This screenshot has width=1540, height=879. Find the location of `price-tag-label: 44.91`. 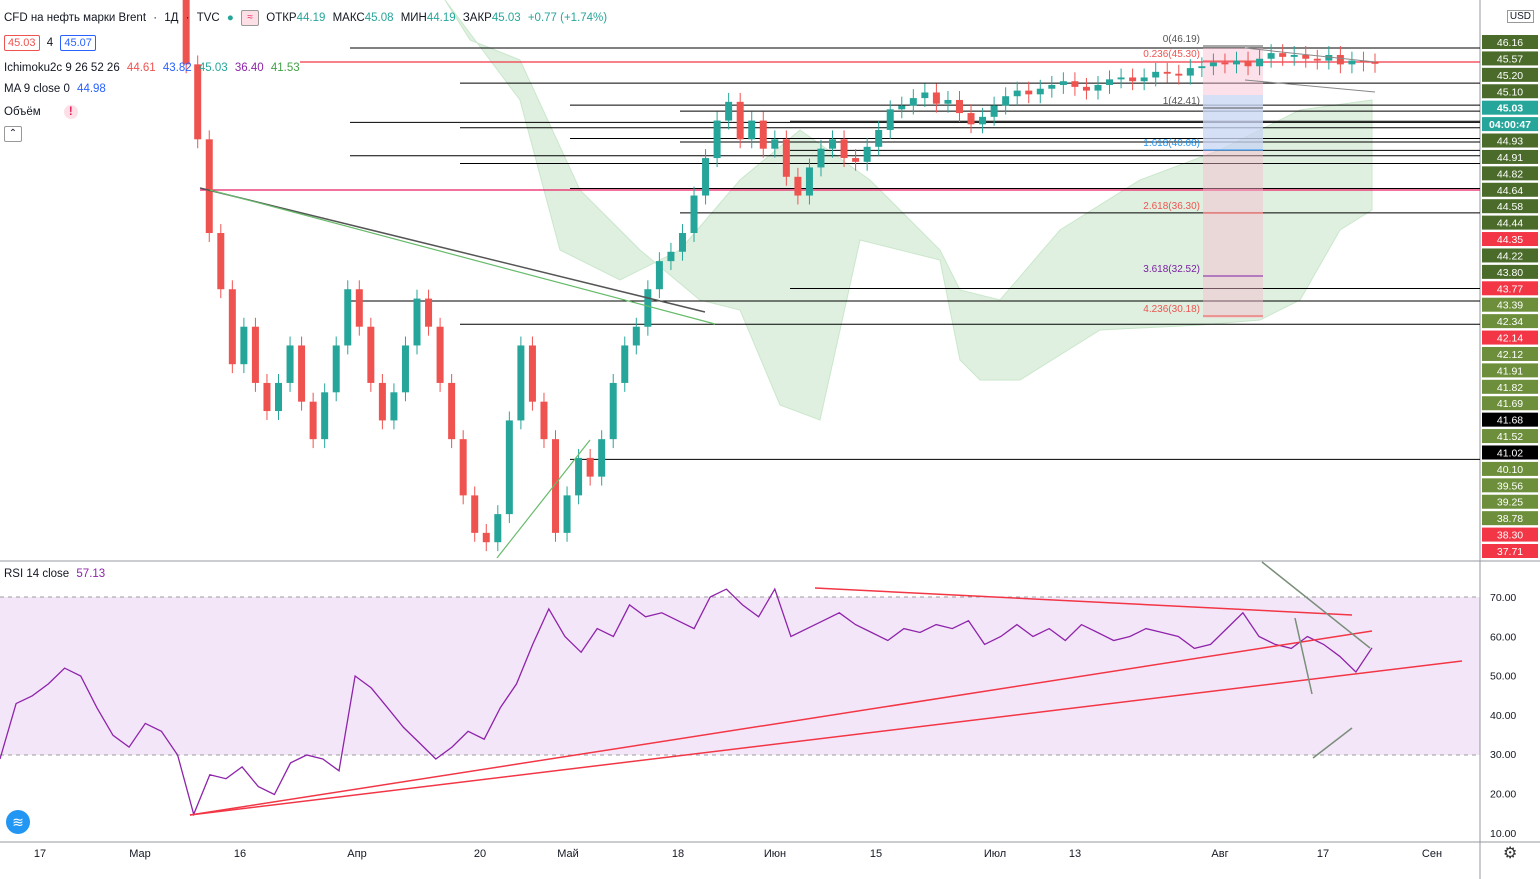

price-tag-label: 44.91 is located at coordinates (1510, 158).